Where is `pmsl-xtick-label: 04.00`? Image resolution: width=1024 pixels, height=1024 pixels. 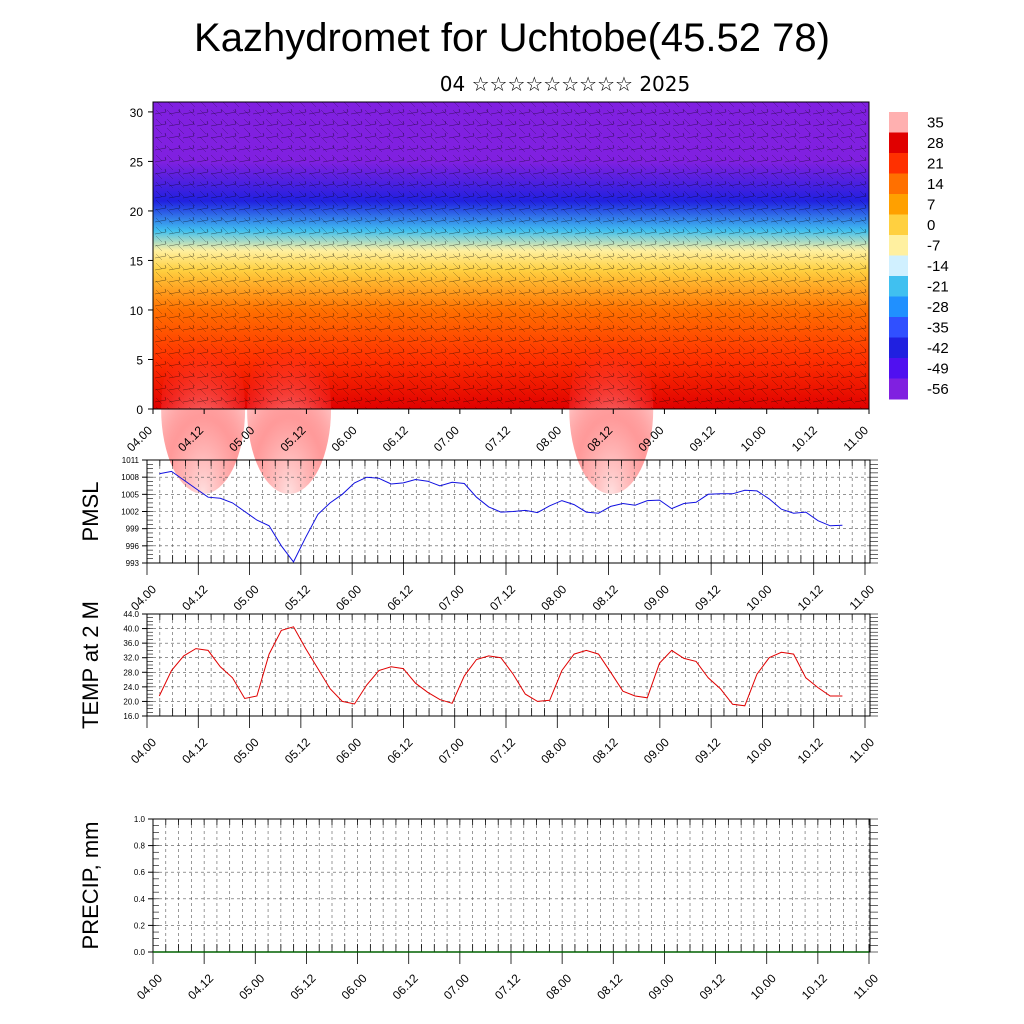
pmsl-xtick-label: 04.00 is located at coordinates (143, 597).